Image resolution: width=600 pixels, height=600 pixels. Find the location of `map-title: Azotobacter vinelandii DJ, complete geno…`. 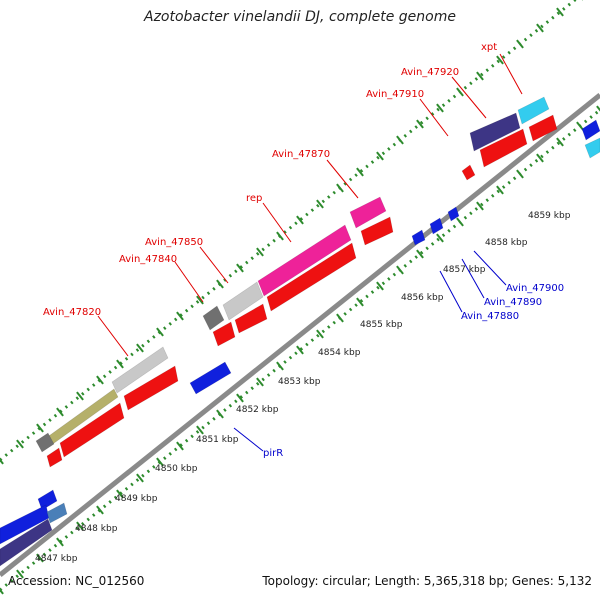

map-title: Azotobacter vinelandii DJ, complete geno… is located at coordinates (300, 17).